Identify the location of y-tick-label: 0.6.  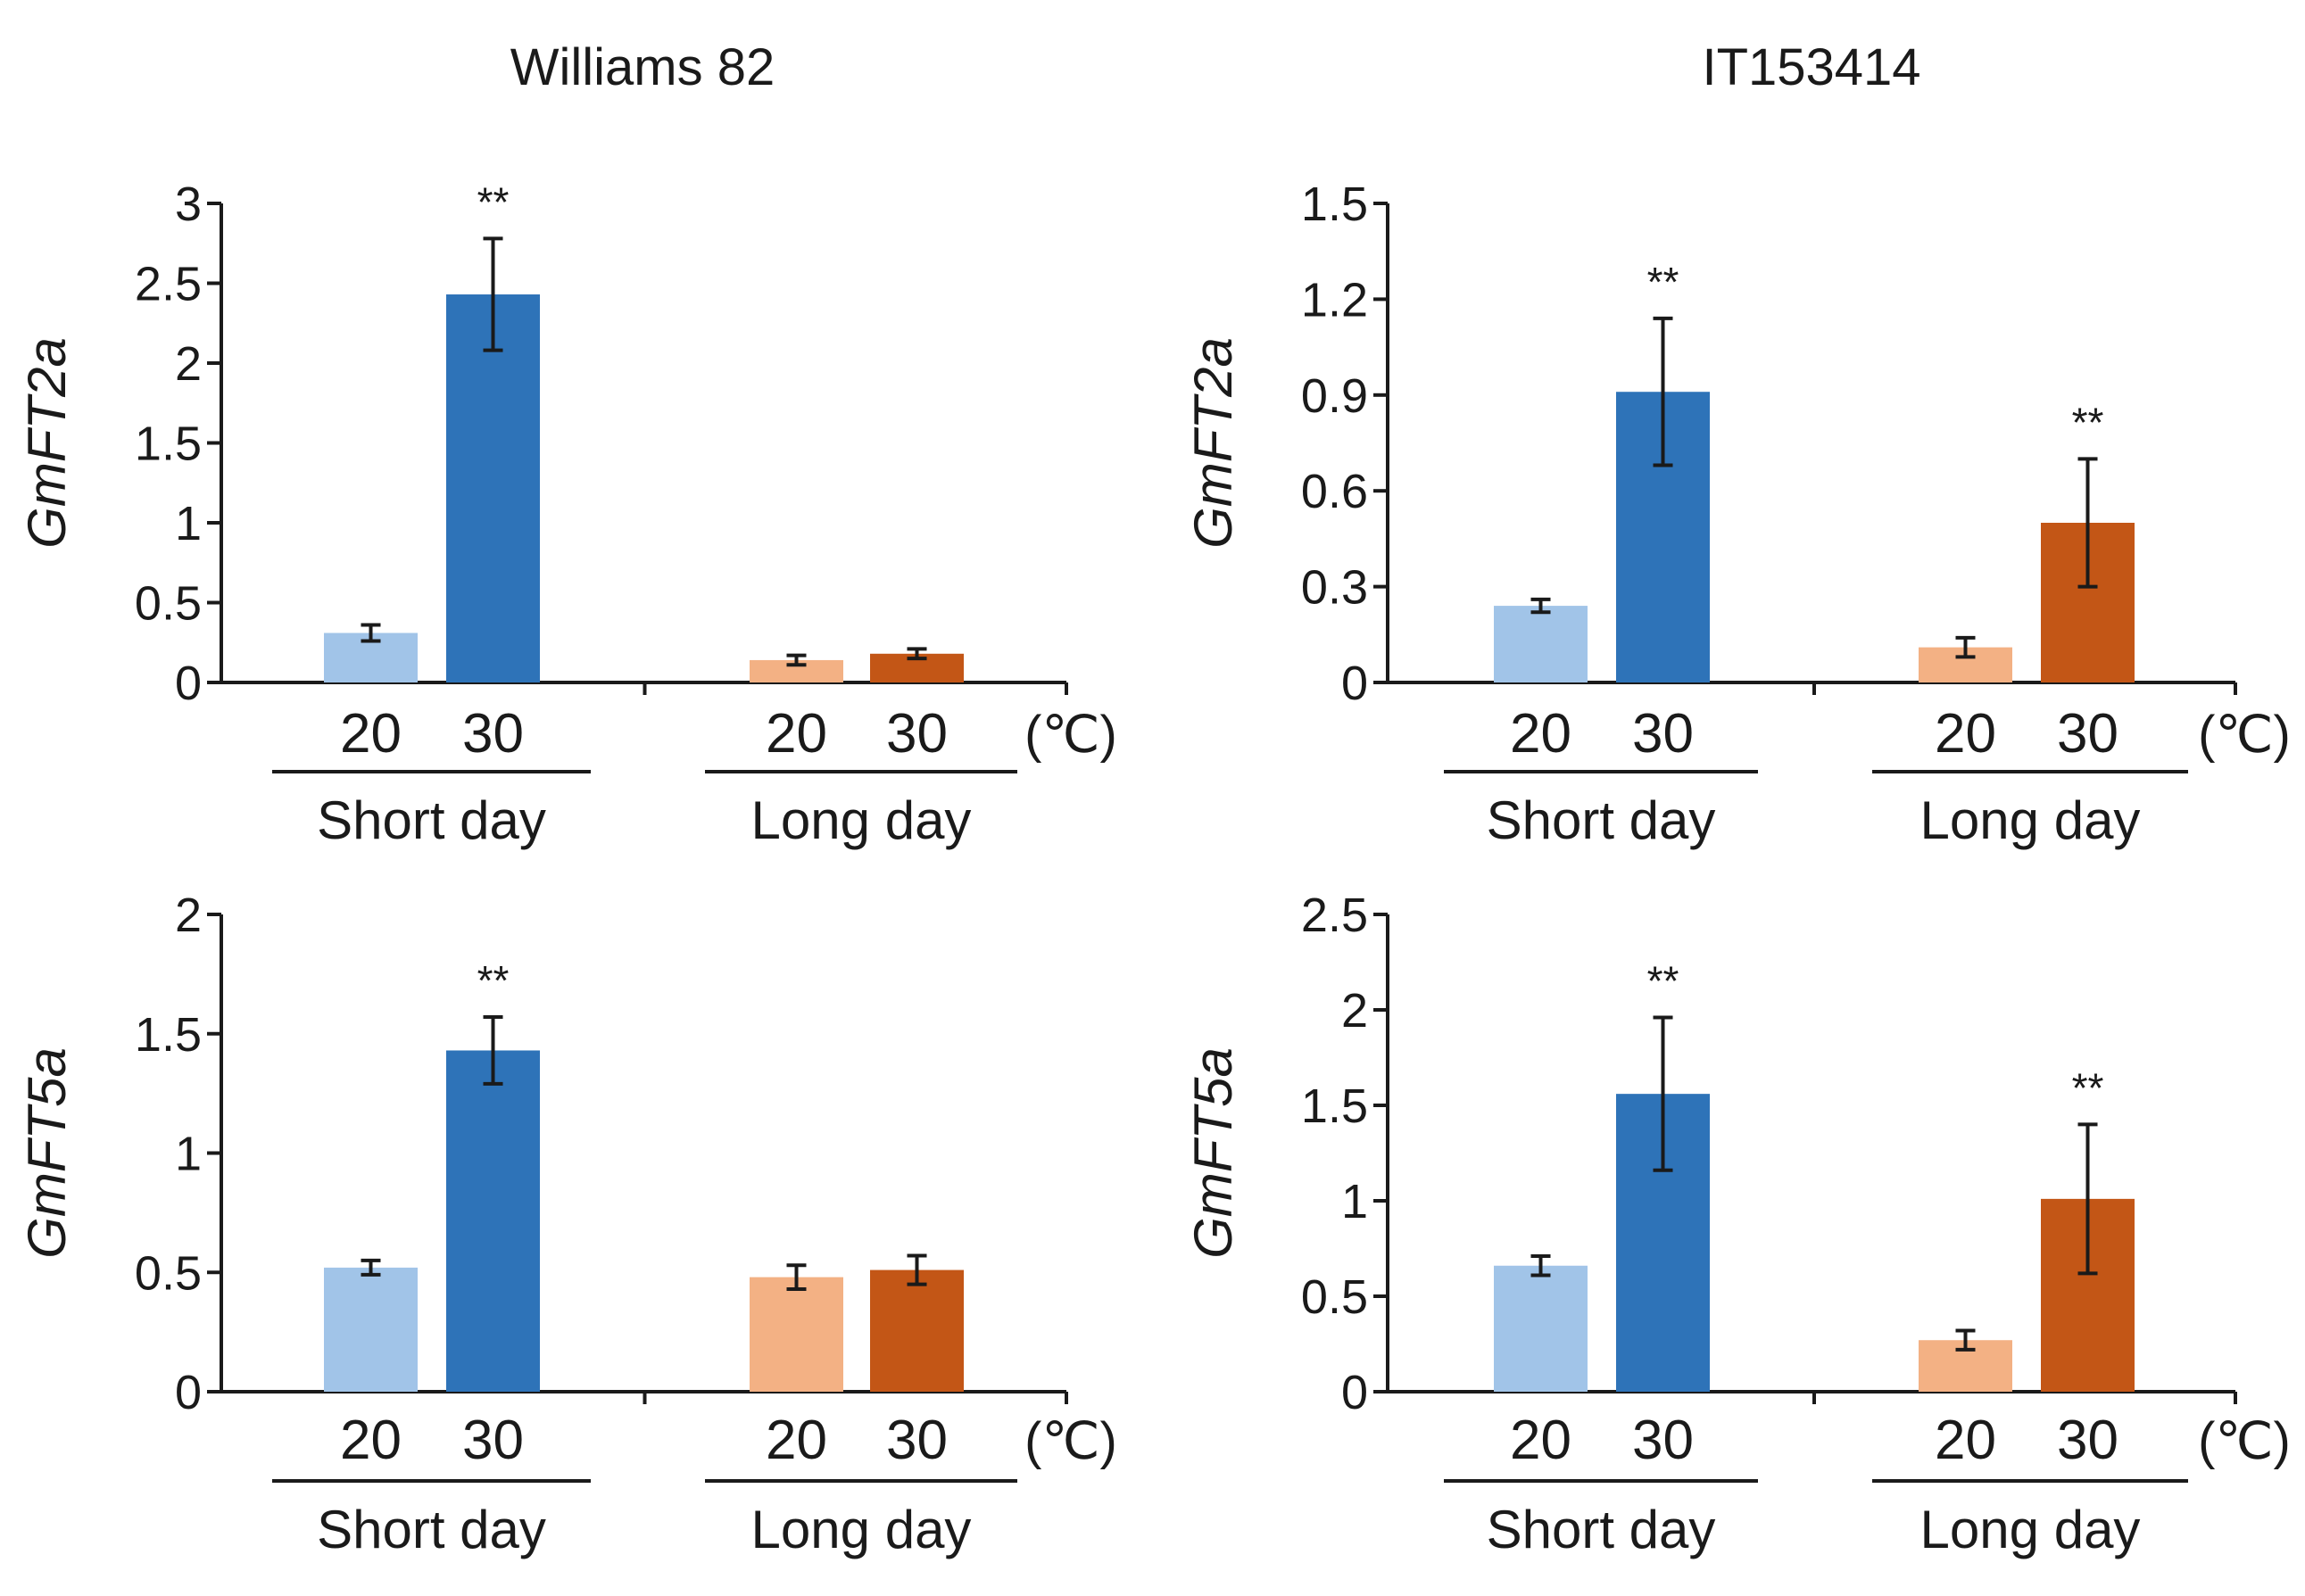
(1334, 491).